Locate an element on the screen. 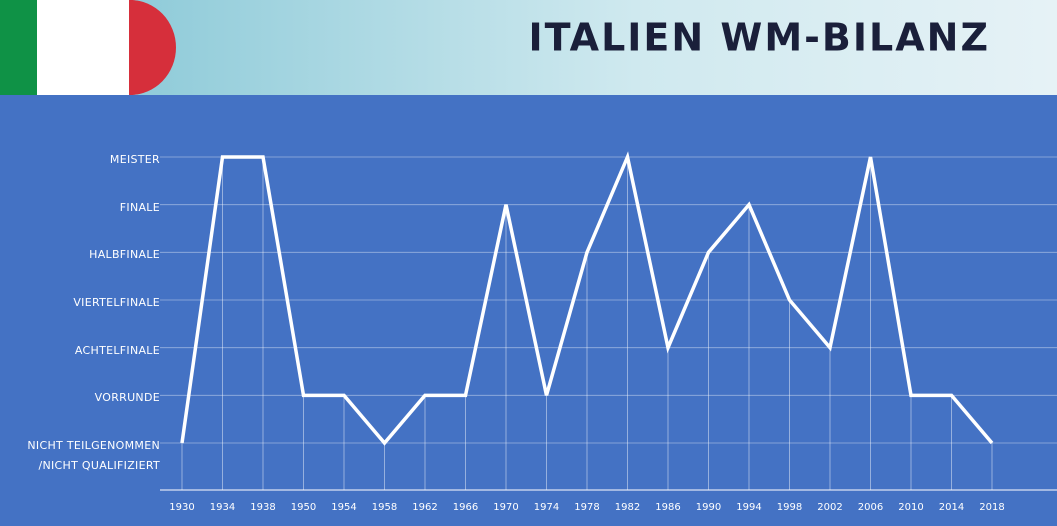 Image resolution: width=1057 pixels, height=526 pixels. y-tick-label: VORRUNDE is located at coordinates (127, 398).